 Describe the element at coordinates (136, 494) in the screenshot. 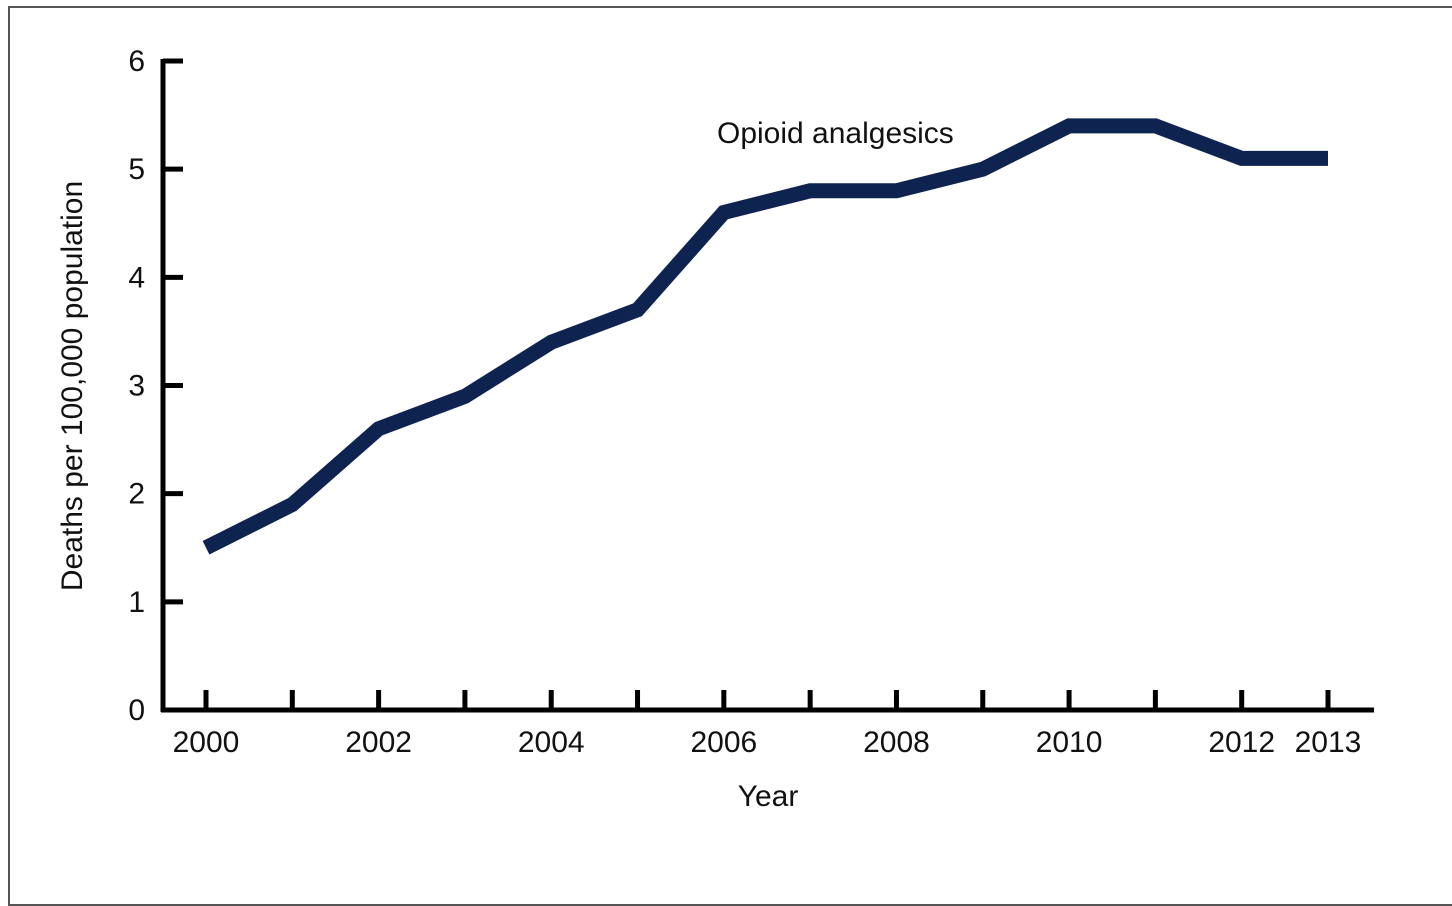

I see `y-tick-label: 2` at that location.